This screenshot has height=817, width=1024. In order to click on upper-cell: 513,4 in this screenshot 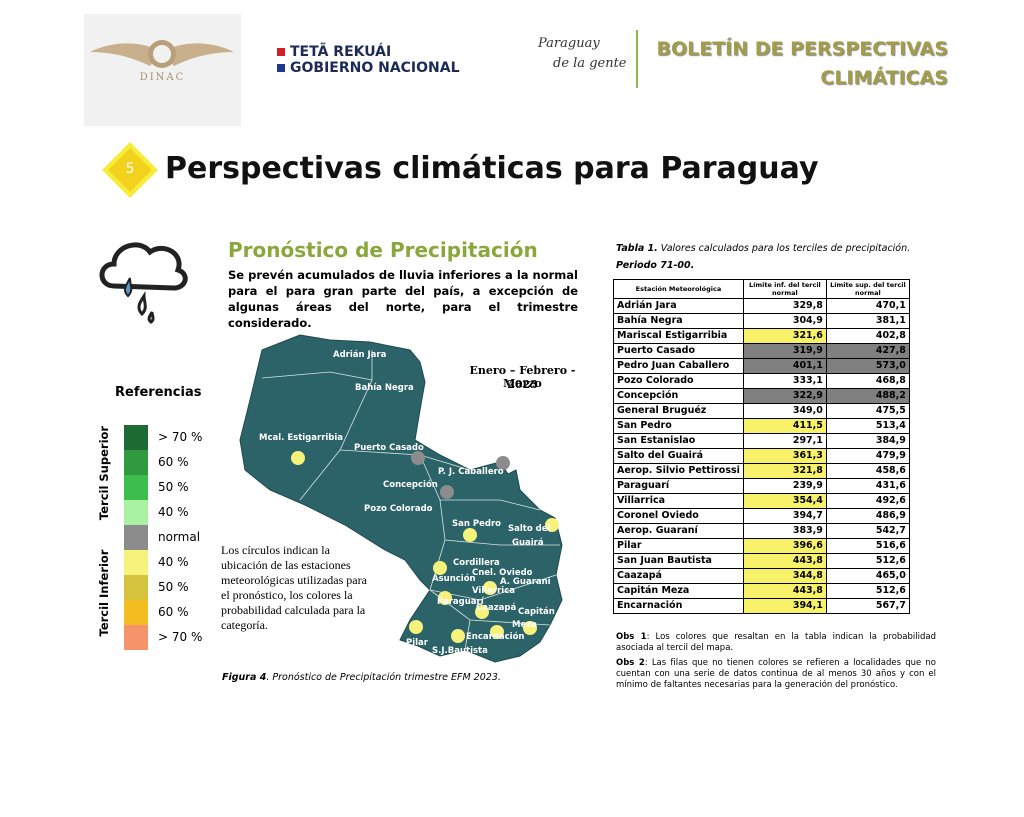, I will do `click(867, 426)`.